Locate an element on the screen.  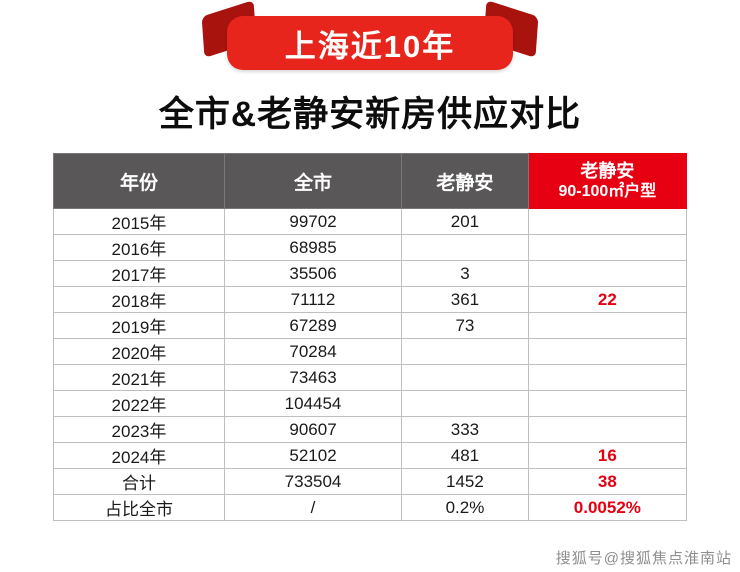
table-header-row: 年份 全市 老静安 老静安 90-100㎡户型 is located at coordinates (370, 181).